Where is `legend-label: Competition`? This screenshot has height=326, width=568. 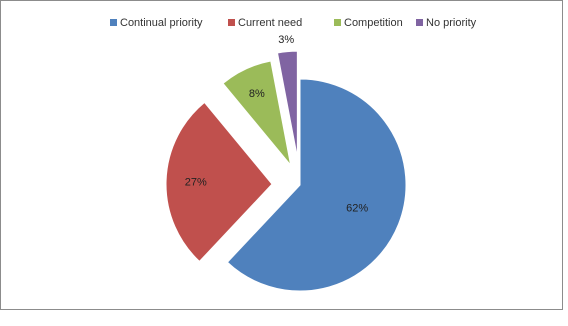
legend-label: Competition is located at coordinates (373, 23).